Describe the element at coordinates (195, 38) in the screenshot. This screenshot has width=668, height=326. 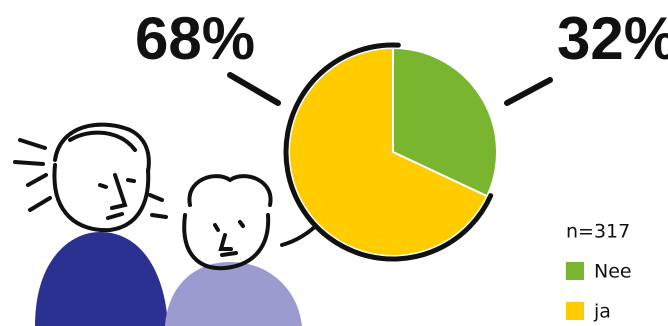
I see `value-label: 68%` at that location.